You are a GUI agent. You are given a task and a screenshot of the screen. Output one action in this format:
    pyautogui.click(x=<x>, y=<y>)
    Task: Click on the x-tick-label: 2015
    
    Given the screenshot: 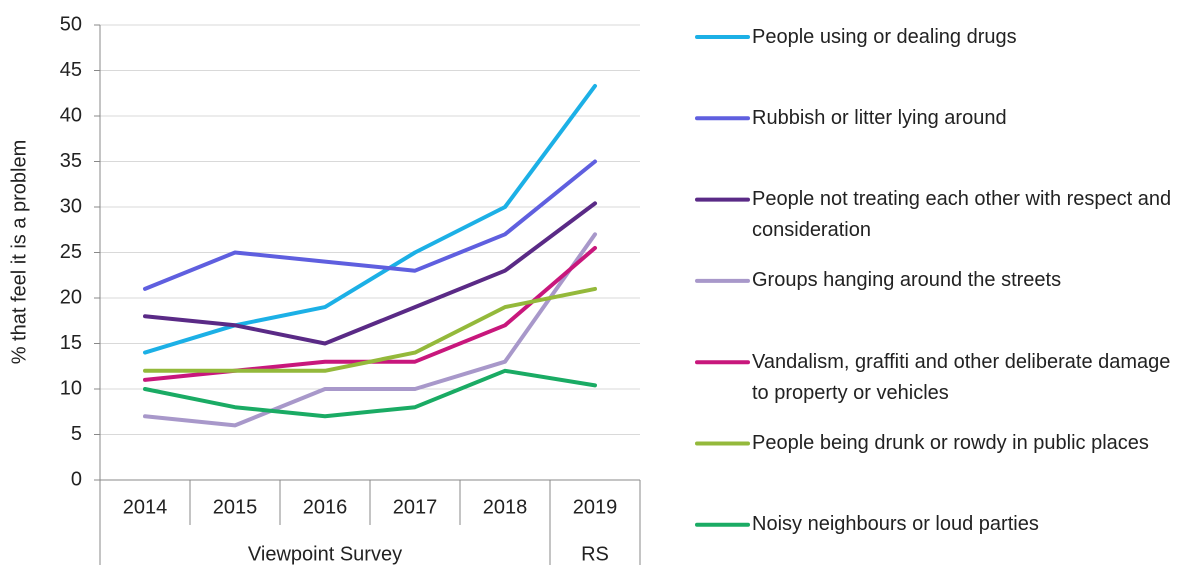 What is the action you would take?
    pyautogui.click(x=235, y=507)
    